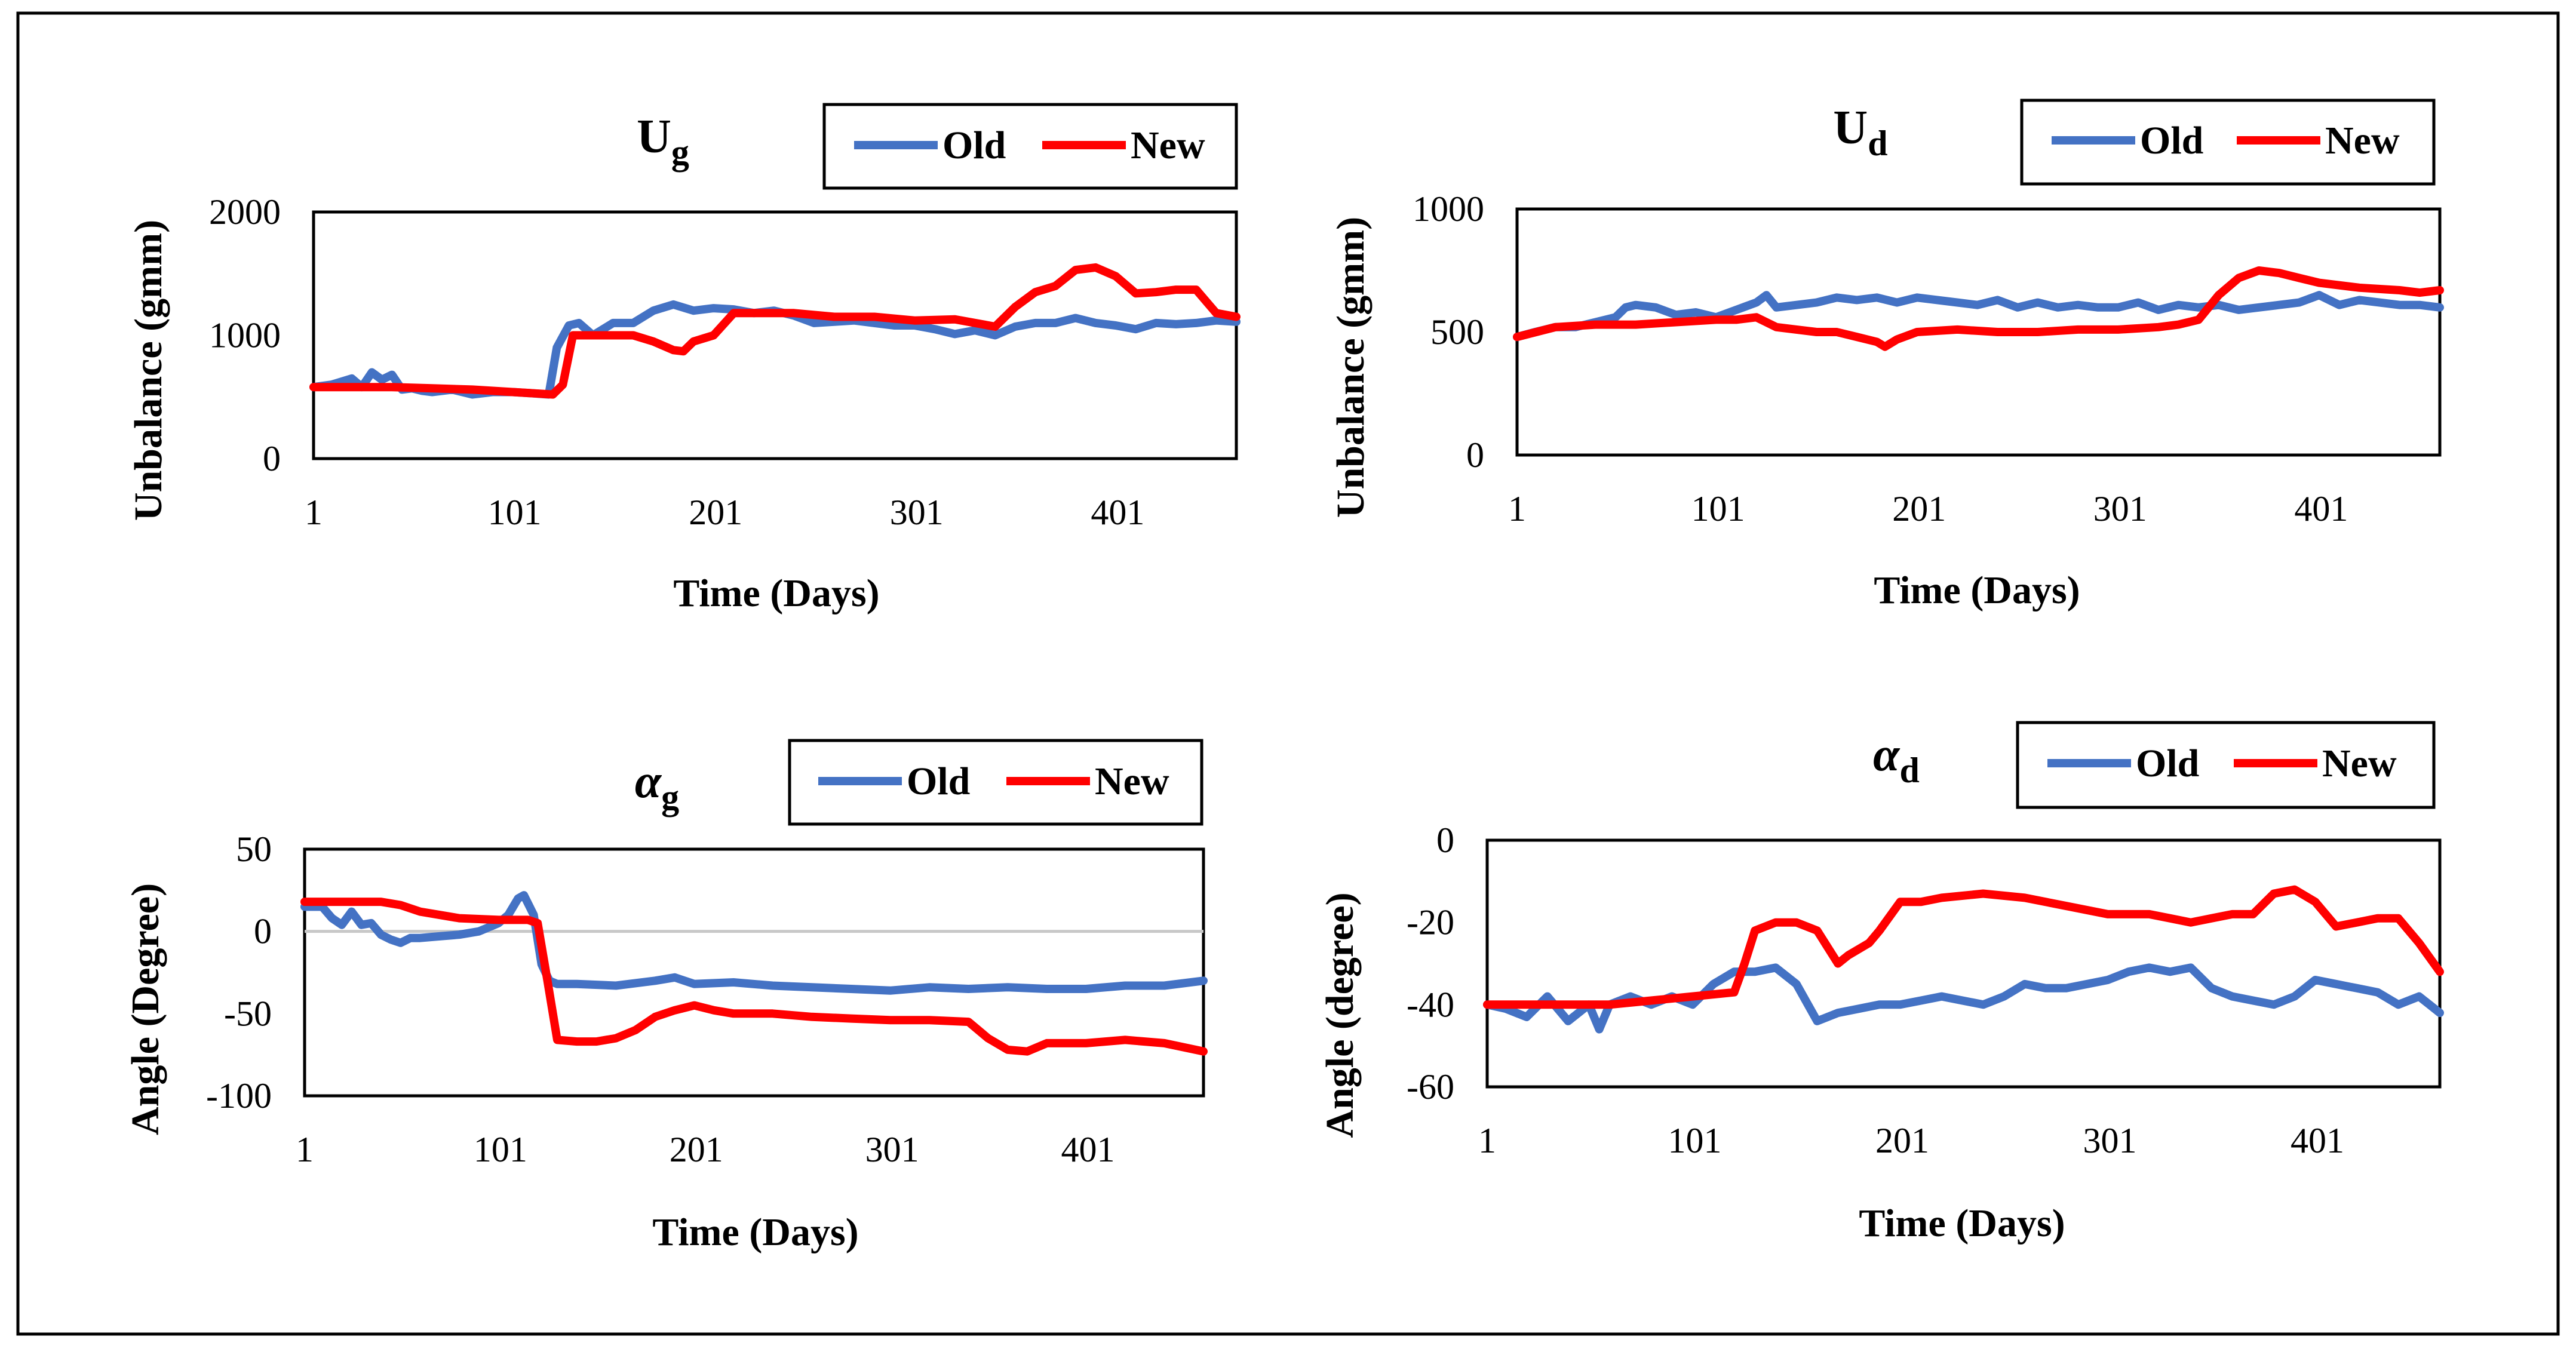 The height and width of the screenshot is (1349, 2576). Describe the element at coordinates (239, 1096) in the screenshot. I see `y-tick-label: -100` at that location.